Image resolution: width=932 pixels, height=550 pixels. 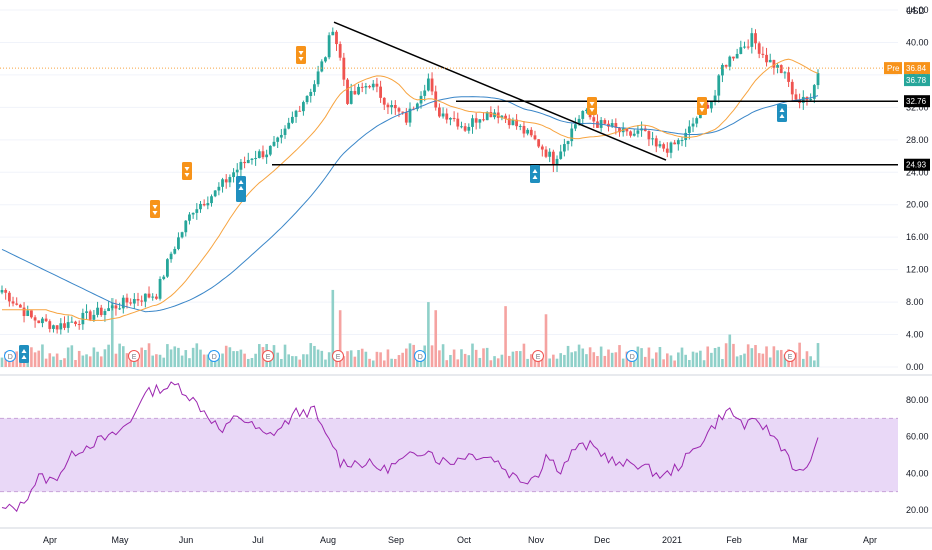 What do you see at coordinates (672, 540) in the screenshot?
I see `x-axis-label: 2021` at bounding box center [672, 540].